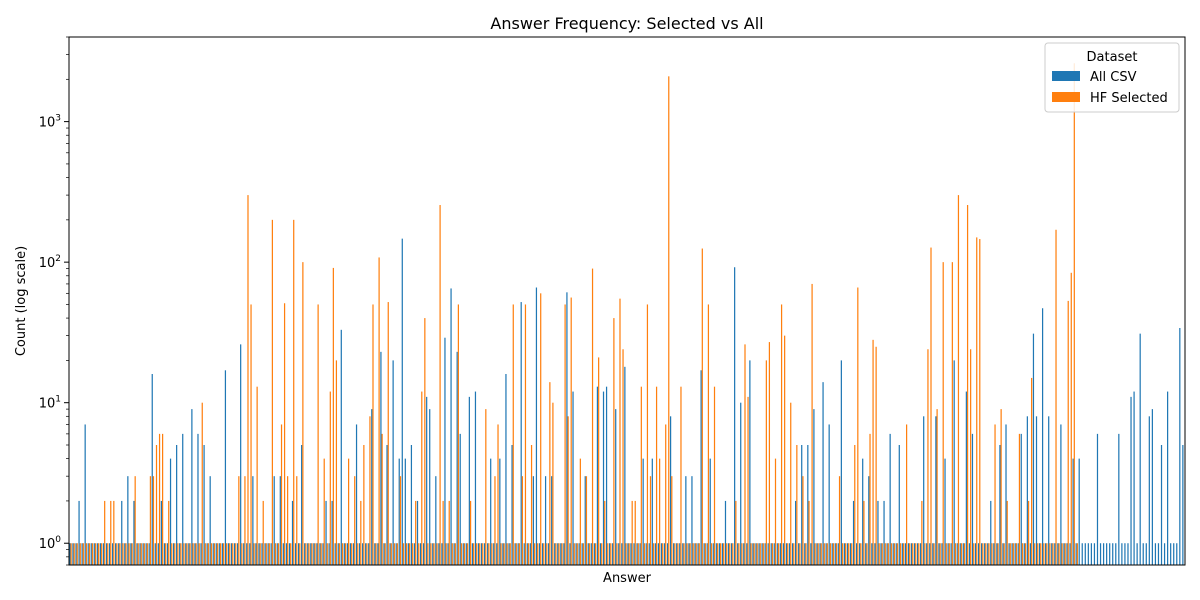 The height and width of the screenshot is (600, 1200). I want to click on legend-swatch-all-csv, so click(1066, 76).